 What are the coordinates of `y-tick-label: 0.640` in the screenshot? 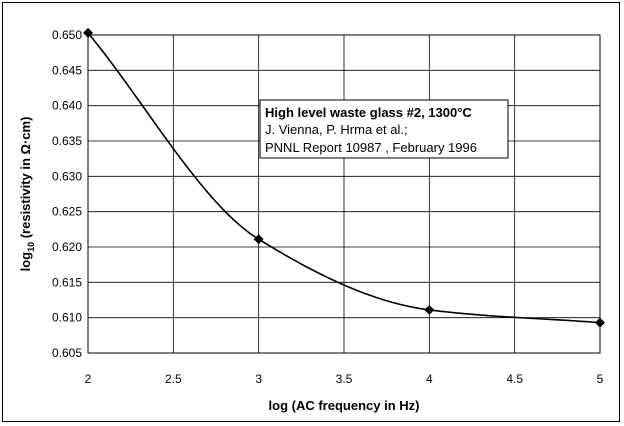 It's located at (67, 106).